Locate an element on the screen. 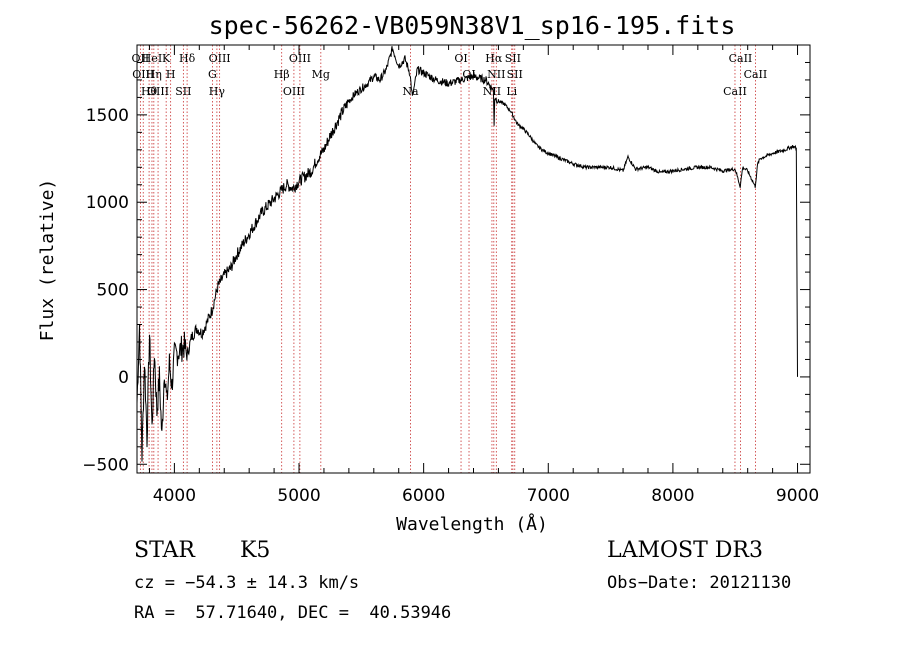 Image resolution: width=900 pixels, height=649 pixels. class-label: STAR is located at coordinates (164, 550).